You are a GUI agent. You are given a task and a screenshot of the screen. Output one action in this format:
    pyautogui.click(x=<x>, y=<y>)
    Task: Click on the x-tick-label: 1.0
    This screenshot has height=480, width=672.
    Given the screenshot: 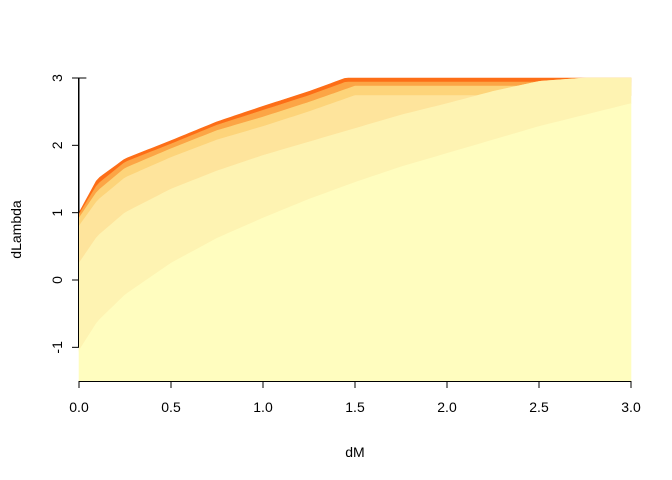 What is the action you would take?
    pyautogui.click(x=263, y=407)
    